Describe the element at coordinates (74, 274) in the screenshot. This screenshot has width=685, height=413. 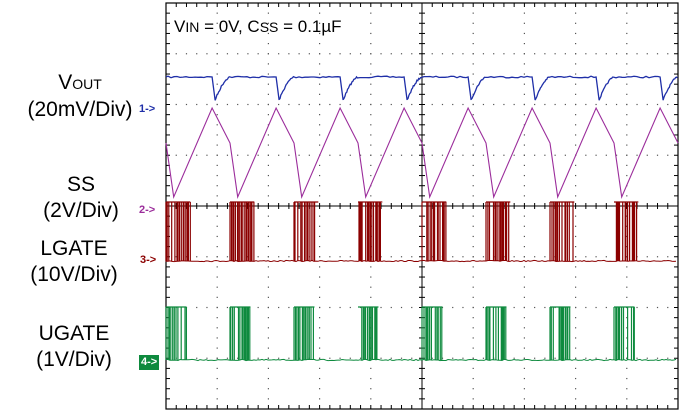
I see `channel-3-scale: (10V/Div)` at that location.